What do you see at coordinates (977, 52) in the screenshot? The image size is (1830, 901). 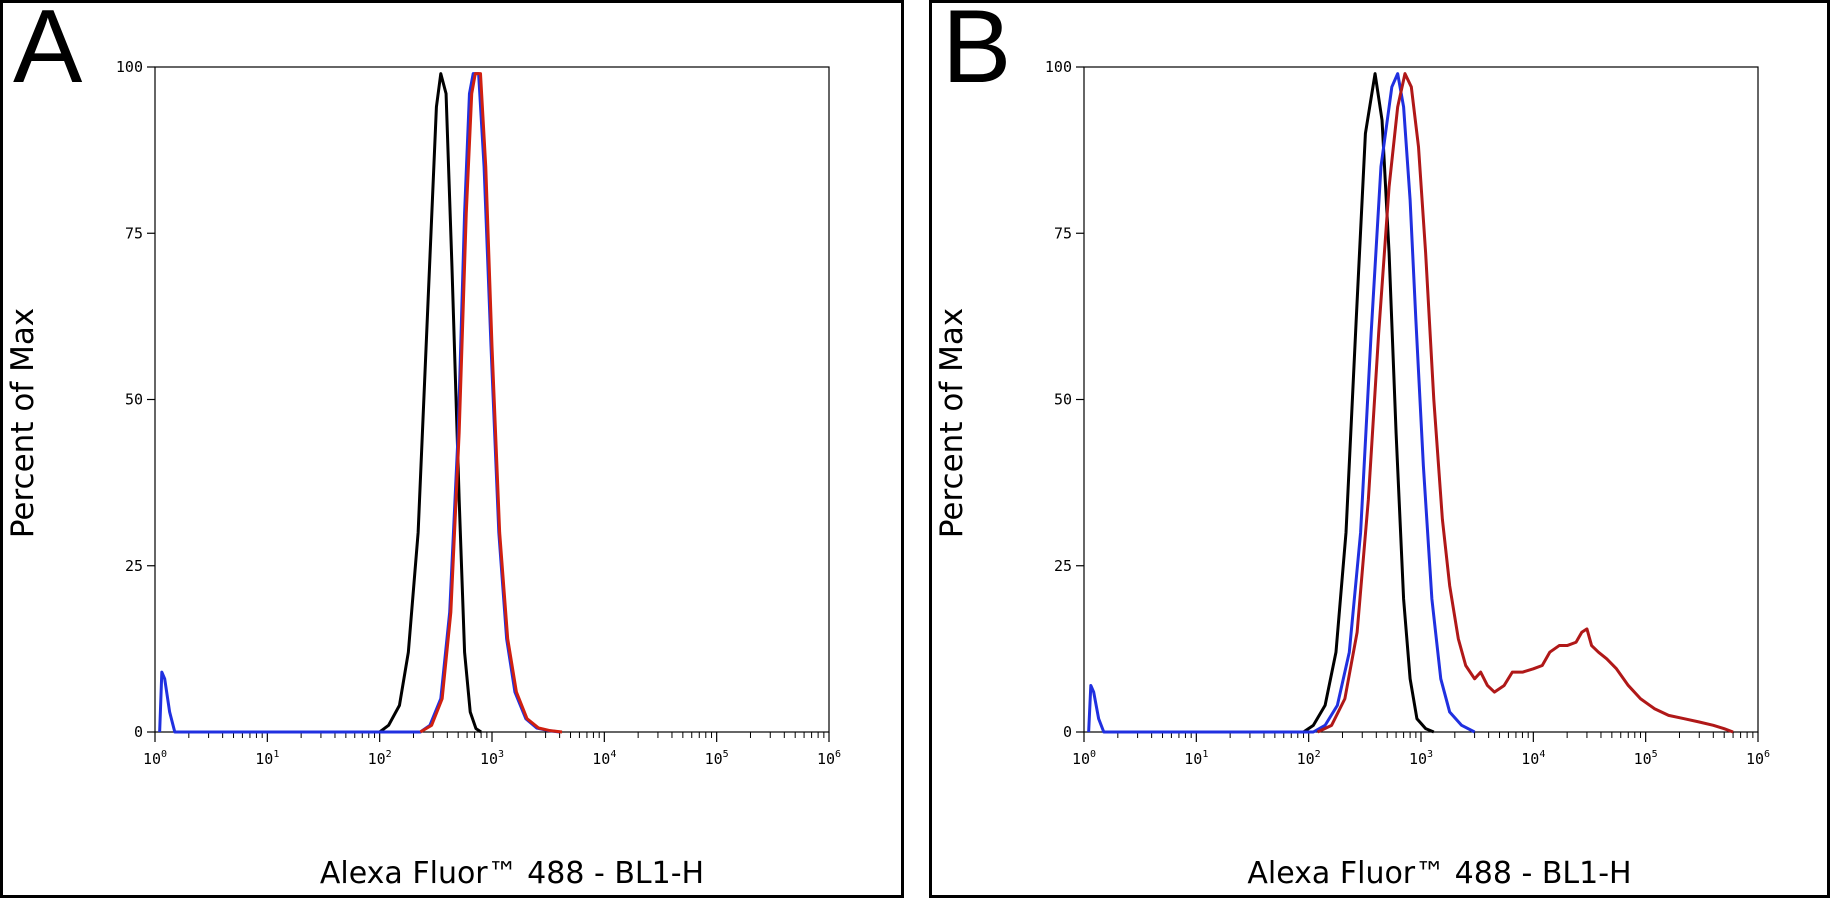 I see `panel-label: B` at bounding box center [977, 52].